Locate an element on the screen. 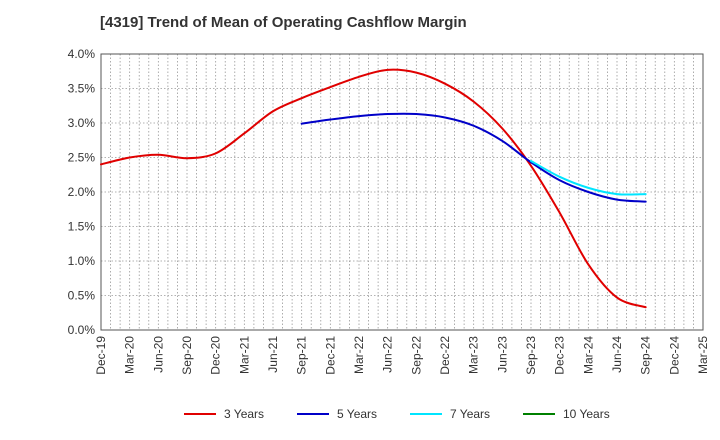  y-tick-label: 2.0% is located at coordinates (82, 192).